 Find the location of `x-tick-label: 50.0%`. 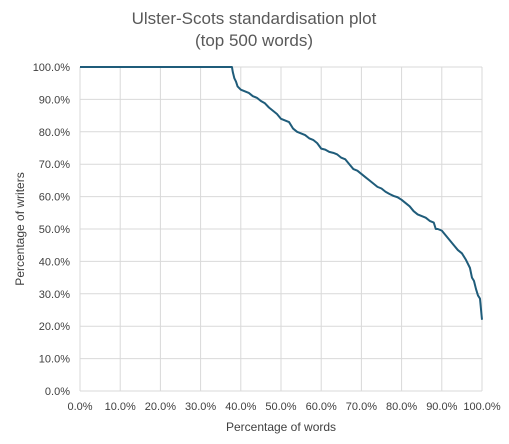

x-tick-label: 50.0% is located at coordinates (280, 407).